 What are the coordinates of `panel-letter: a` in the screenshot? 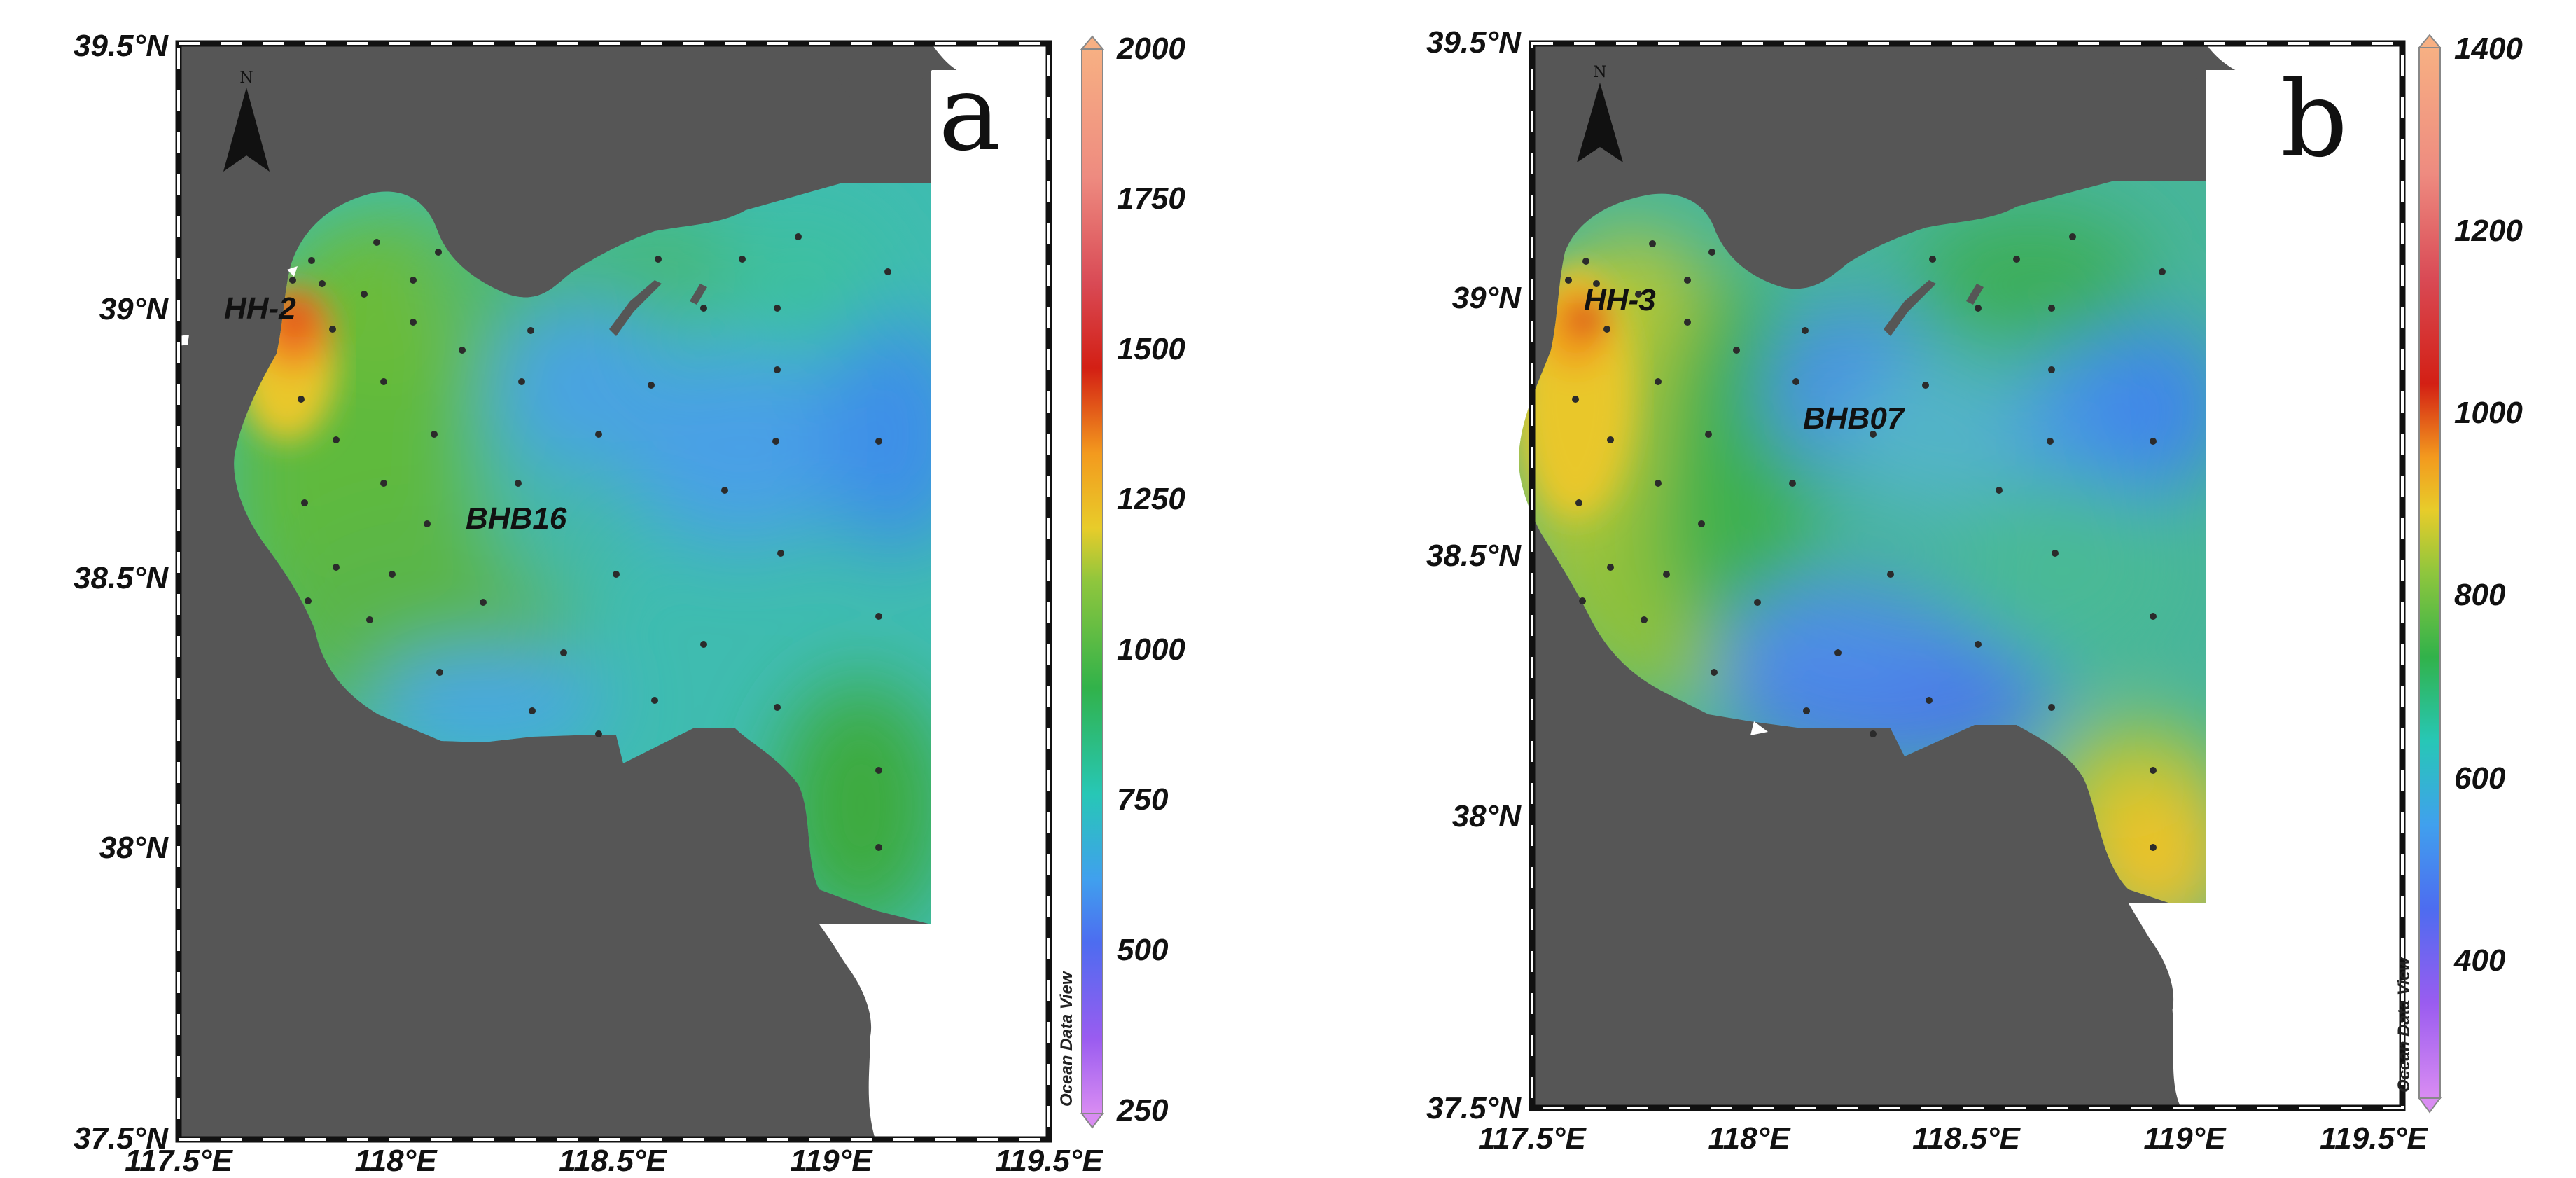 It's located at (969, 113).